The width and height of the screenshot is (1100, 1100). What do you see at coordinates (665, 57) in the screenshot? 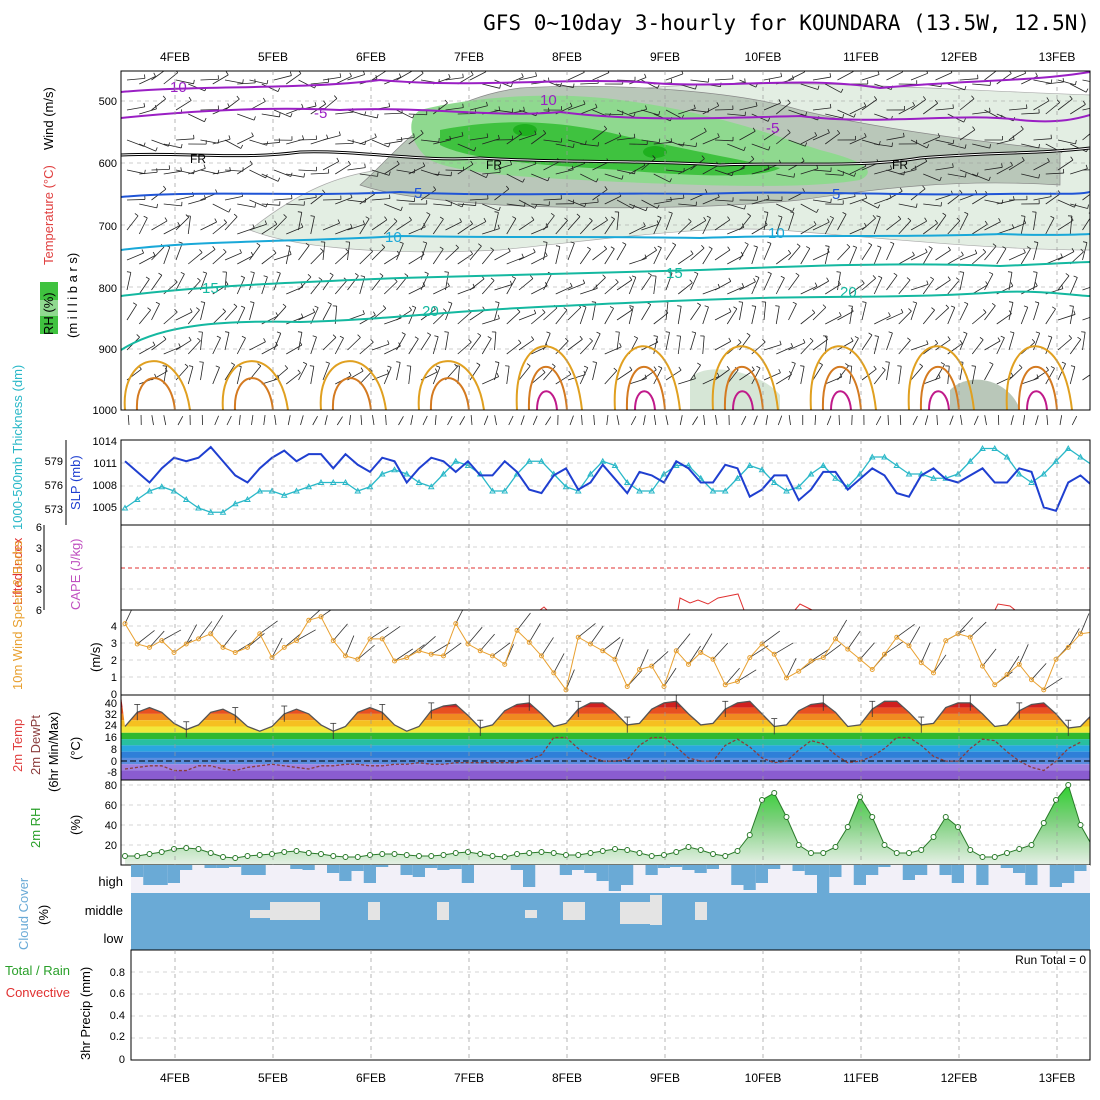
I see `top-date-9feb: 9FEB` at bounding box center [665, 57].